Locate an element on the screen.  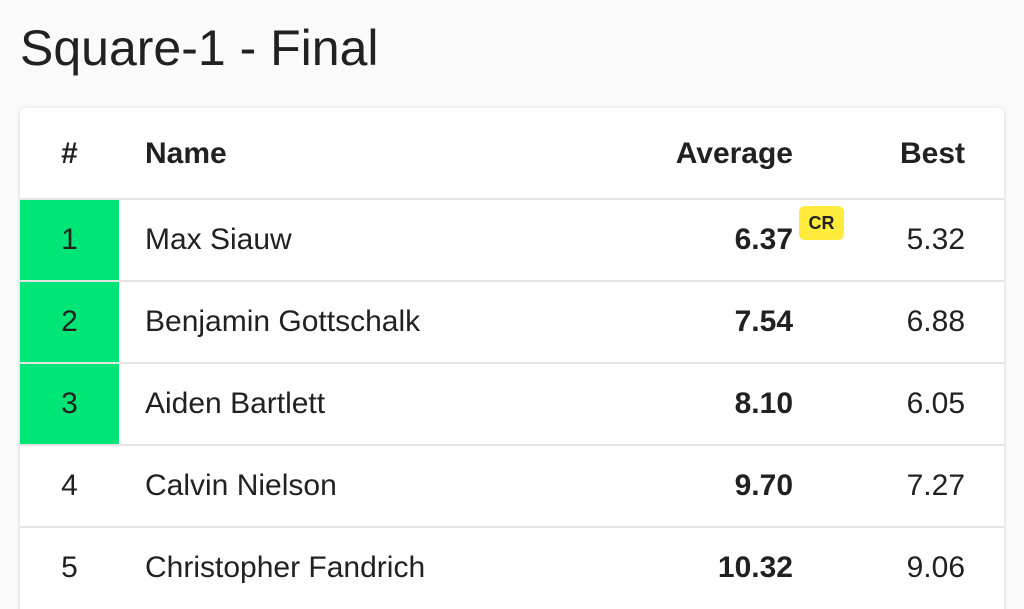
result-row: 4 Calvin Nielson 9.70 7.27 is located at coordinates (512, 485).